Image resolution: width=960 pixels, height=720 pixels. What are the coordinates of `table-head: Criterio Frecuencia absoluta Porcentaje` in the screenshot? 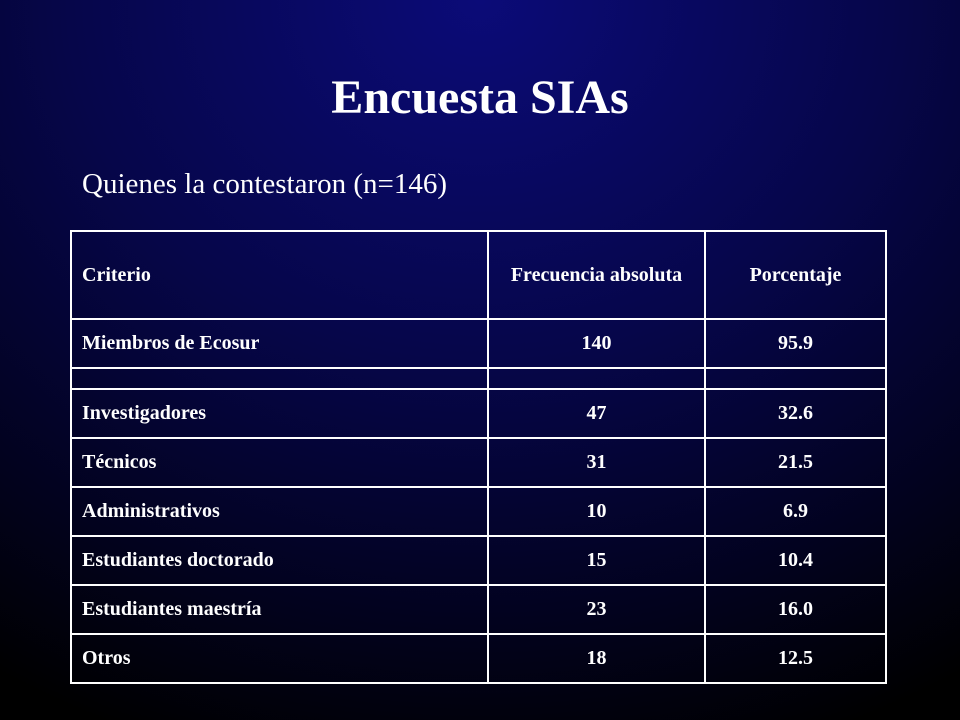 It's located at (478, 275).